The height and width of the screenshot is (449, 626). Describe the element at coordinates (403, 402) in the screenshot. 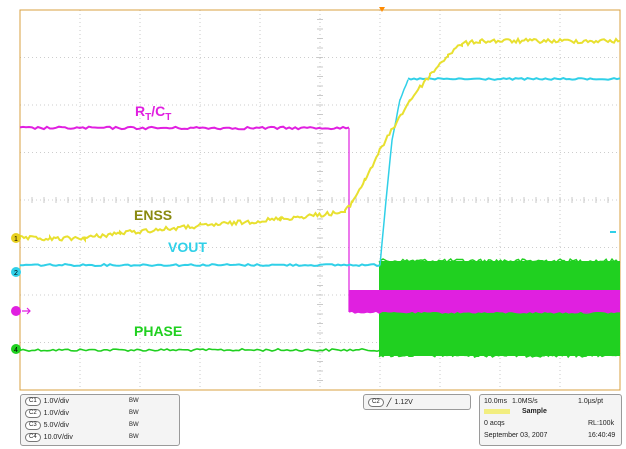

I see `trigger-level: 1.12V` at that location.